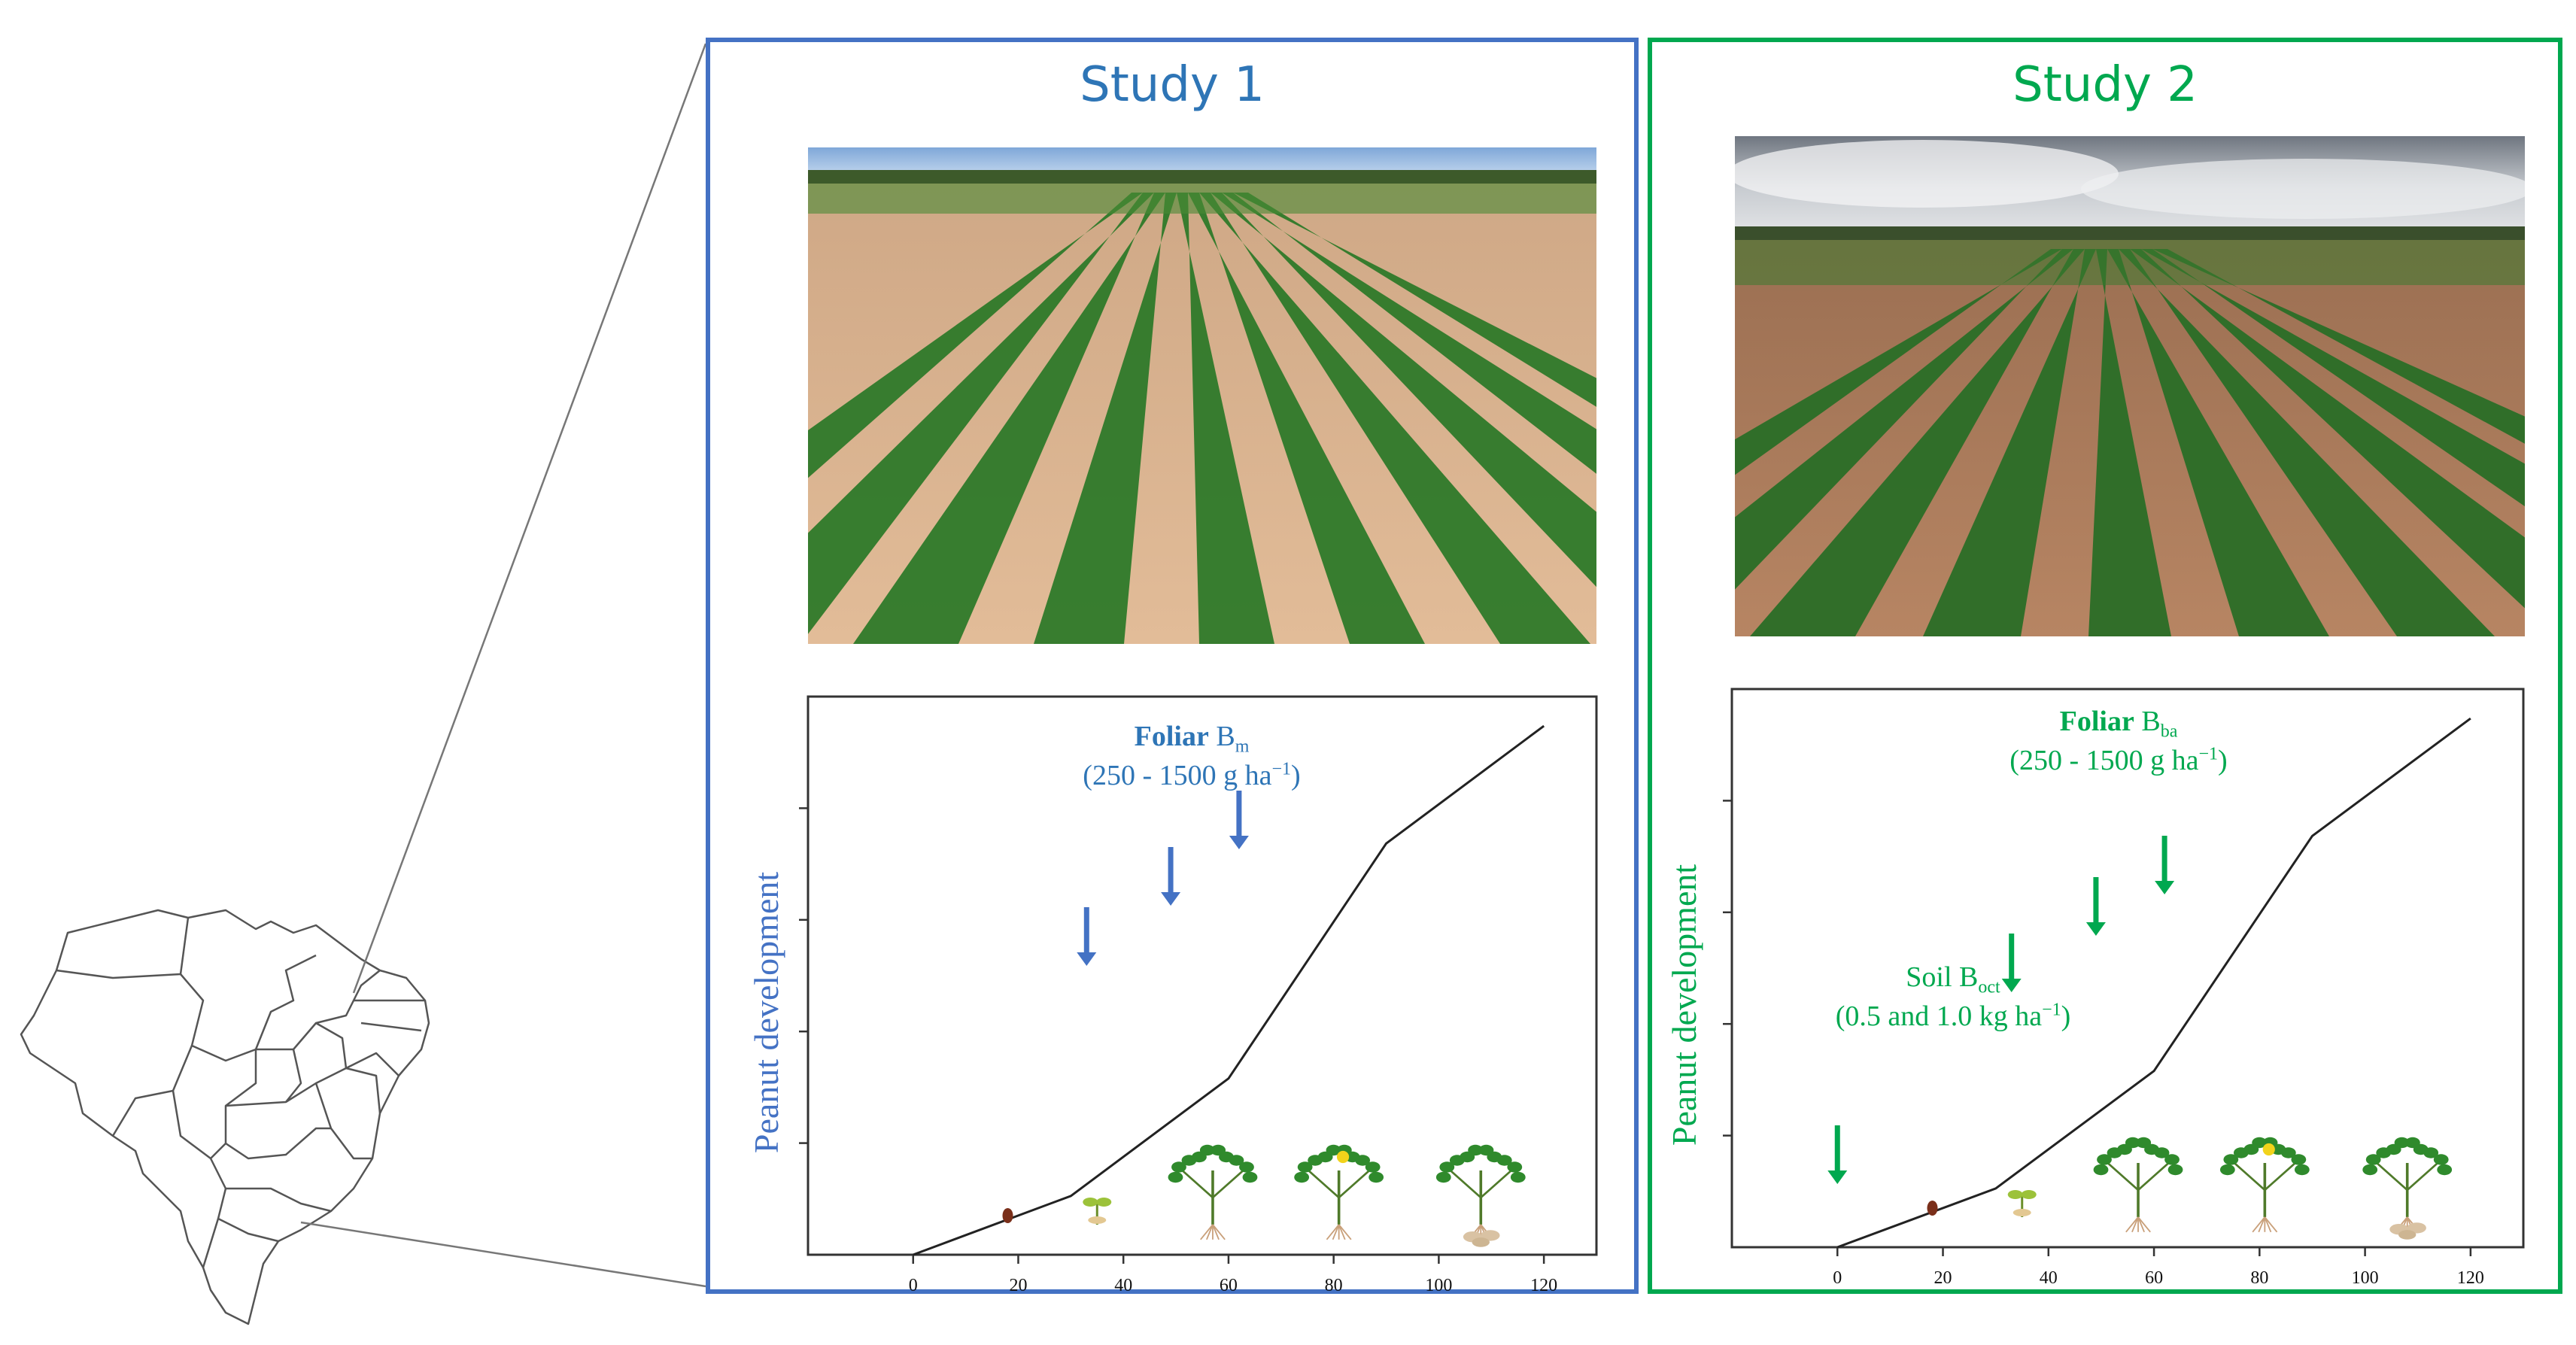 The height and width of the screenshot is (1345, 2576). Describe the element at coordinates (1172, 85) in the screenshot. I see `study1-title: Study 1` at that location.